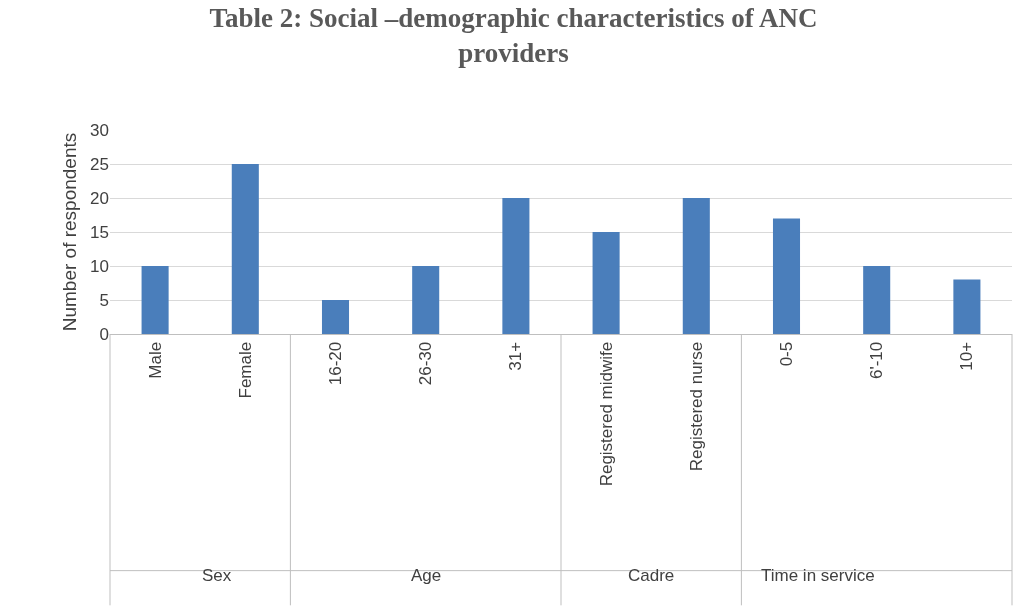 The width and height of the screenshot is (1027, 608). Describe the element at coordinates (245, 370) in the screenshot. I see `x-tick-label: Female` at that location.